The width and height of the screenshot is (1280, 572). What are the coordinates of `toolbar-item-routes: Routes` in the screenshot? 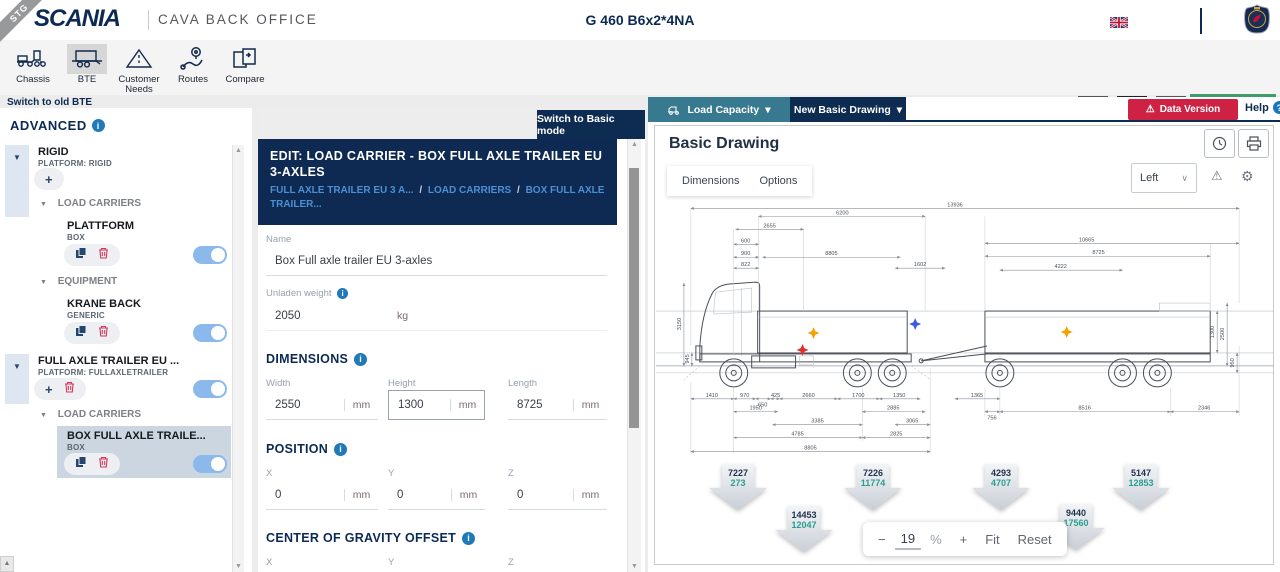 It's located at (193, 64).